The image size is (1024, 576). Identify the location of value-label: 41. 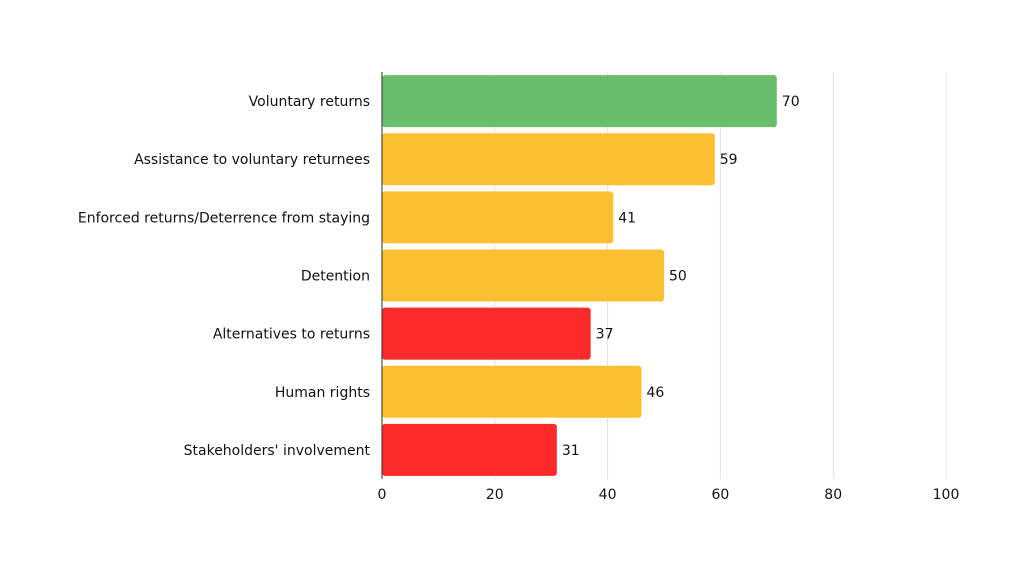
(627, 218).